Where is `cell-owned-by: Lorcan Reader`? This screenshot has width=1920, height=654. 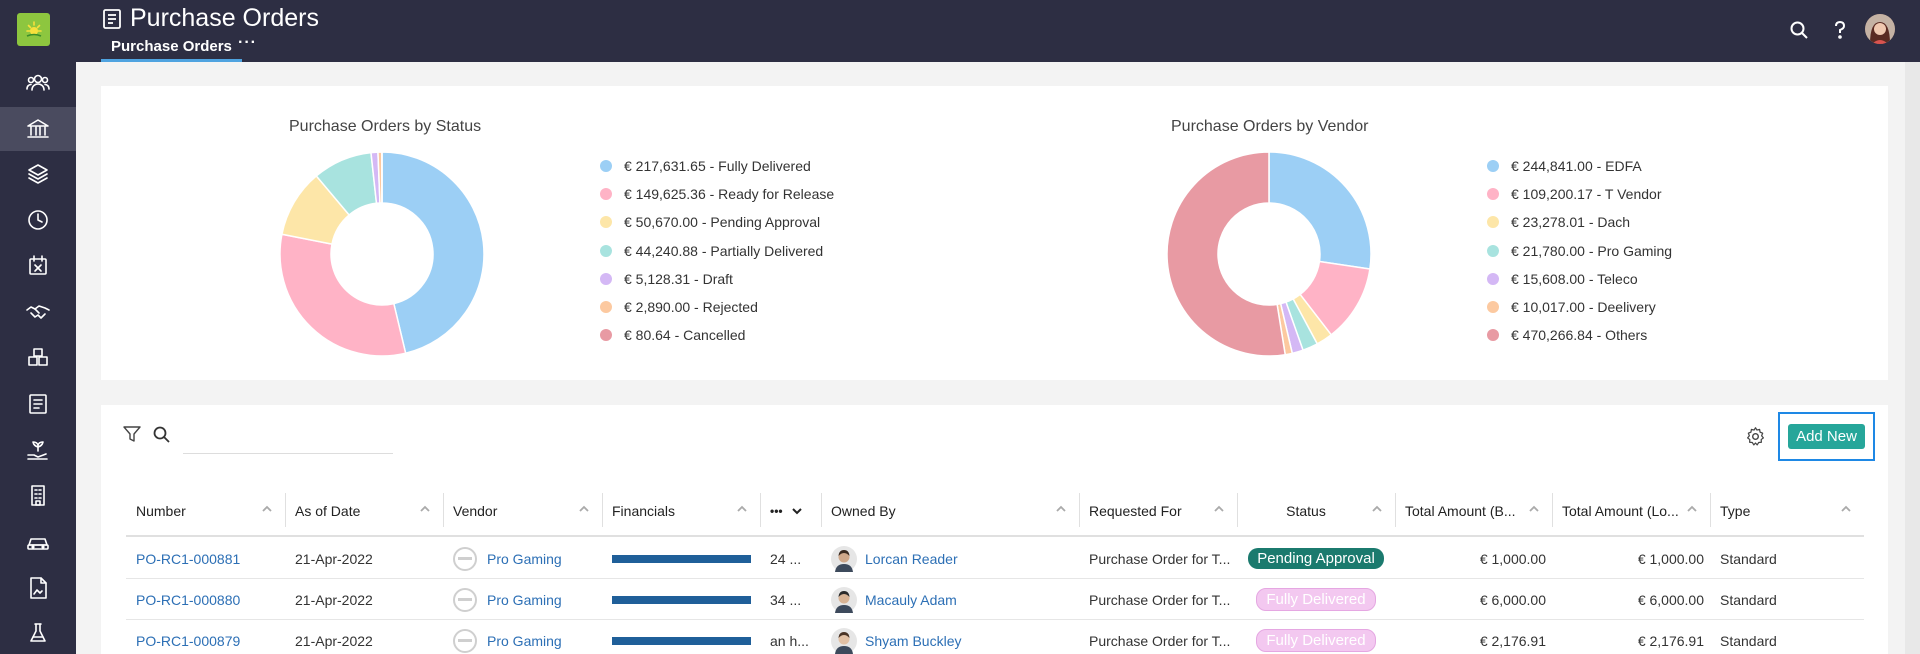
cell-owned-by: Lorcan Reader is located at coordinates (952, 558).